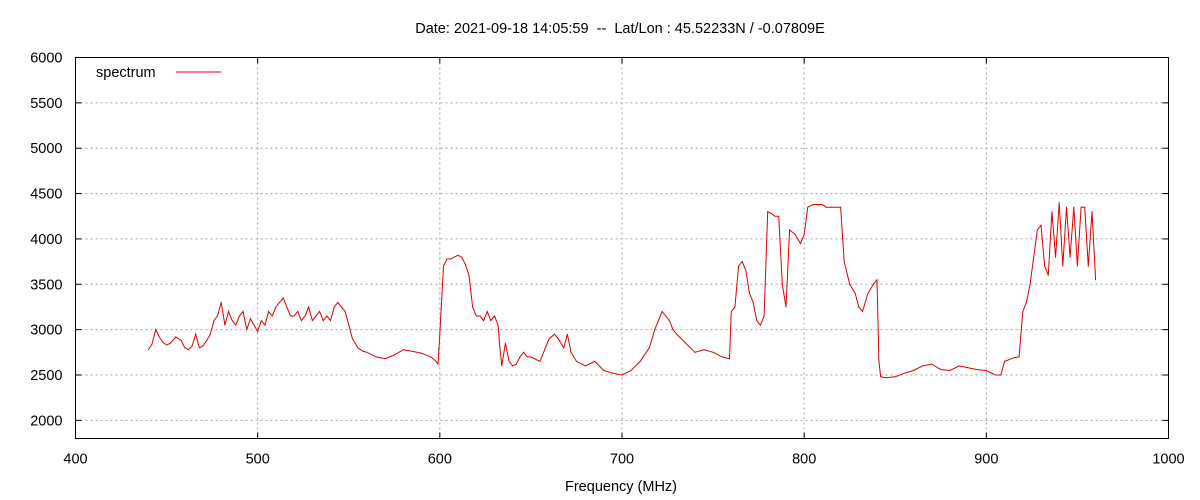  What do you see at coordinates (440, 460) in the screenshot?
I see `x-tick-label: 600` at bounding box center [440, 460].